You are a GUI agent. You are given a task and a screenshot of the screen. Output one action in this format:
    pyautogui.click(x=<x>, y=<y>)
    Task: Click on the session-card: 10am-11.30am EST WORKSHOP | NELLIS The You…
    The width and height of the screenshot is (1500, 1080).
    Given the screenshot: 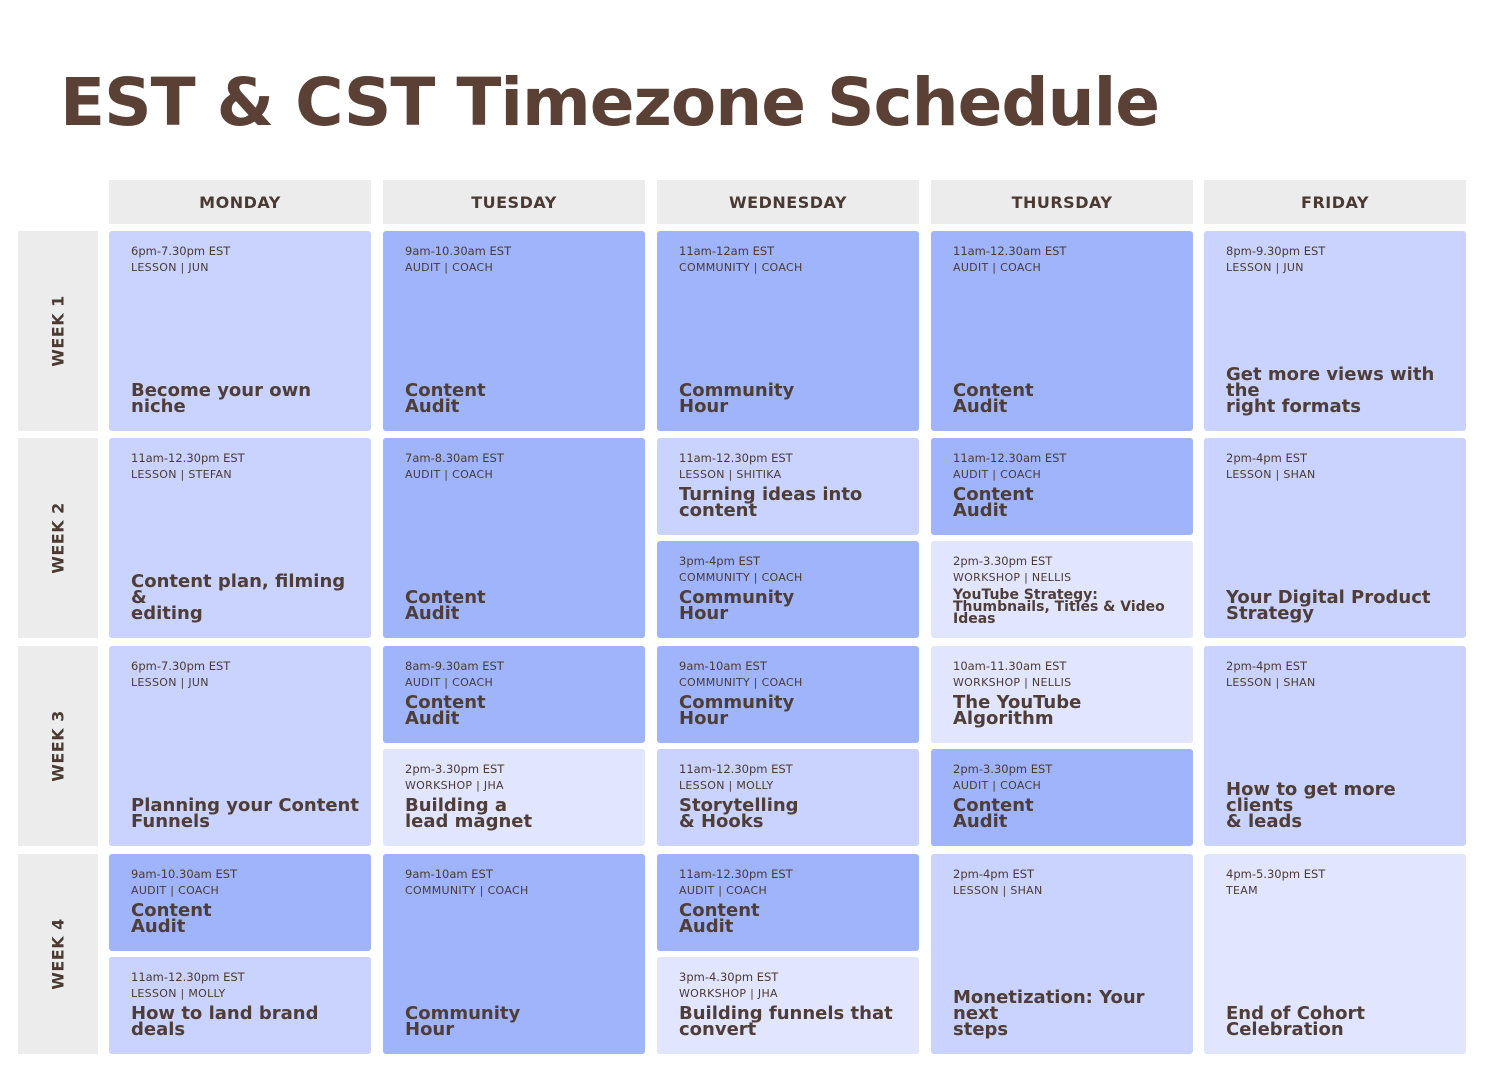 What is the action you would take?
    pyautogui.click(x=1062, y=694)
    